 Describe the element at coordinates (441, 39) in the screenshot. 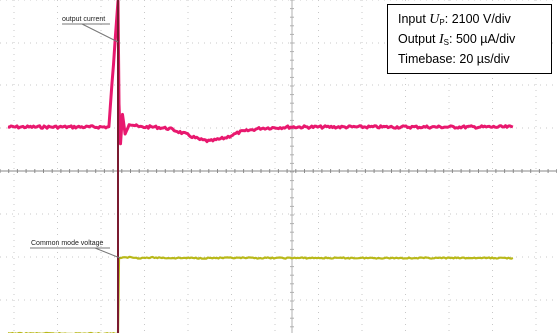

I see `output-variable: I` at that location.